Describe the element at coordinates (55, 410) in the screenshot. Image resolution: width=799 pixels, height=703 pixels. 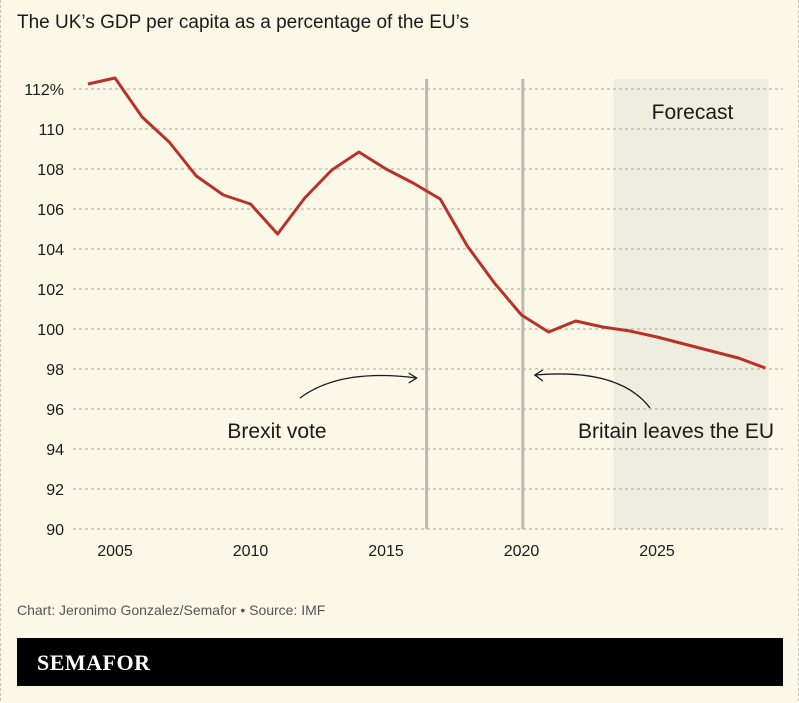
I see `y-tick-label: 96` at that location.